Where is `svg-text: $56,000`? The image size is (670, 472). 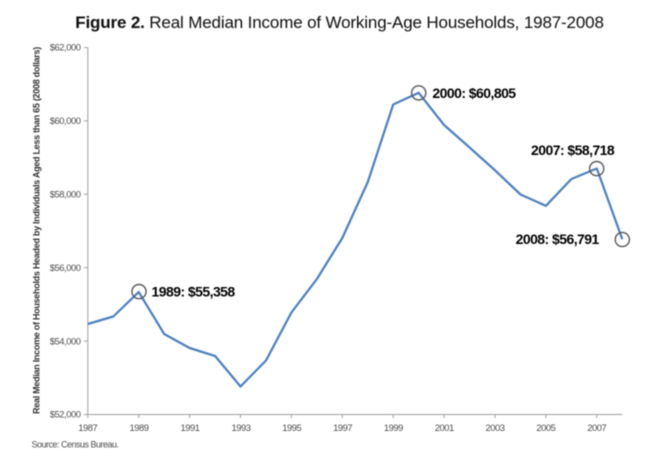
svg-text: $56,000 is located at coordinates (65, 267).